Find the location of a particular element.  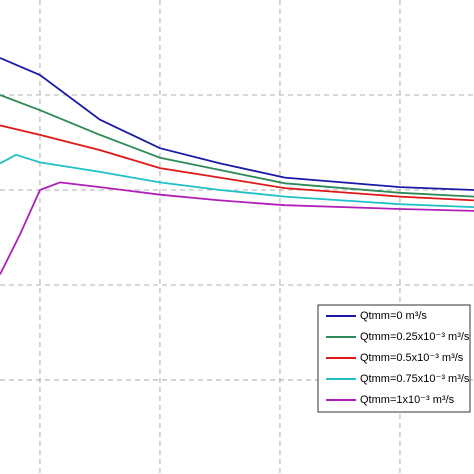

legend-label: Qtmm=1x10⁻³ m³/s is located at coordinates (407, 400).